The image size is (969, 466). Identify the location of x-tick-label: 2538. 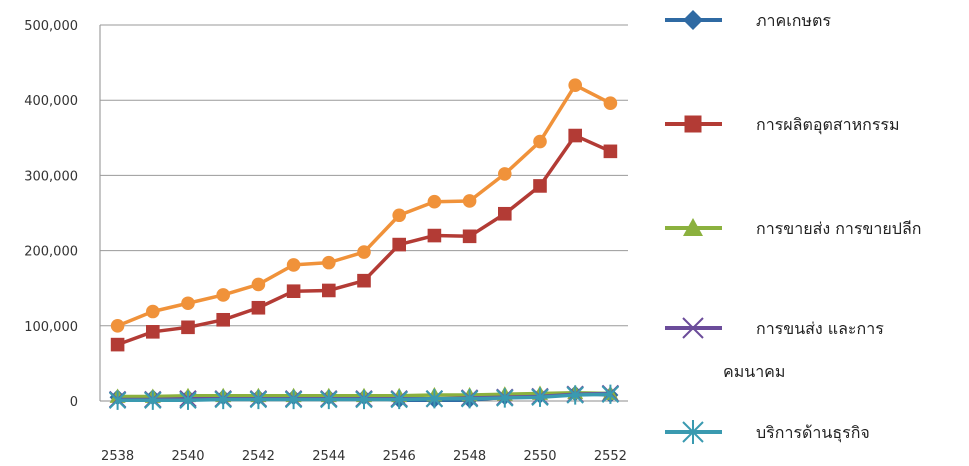
(117, 456).